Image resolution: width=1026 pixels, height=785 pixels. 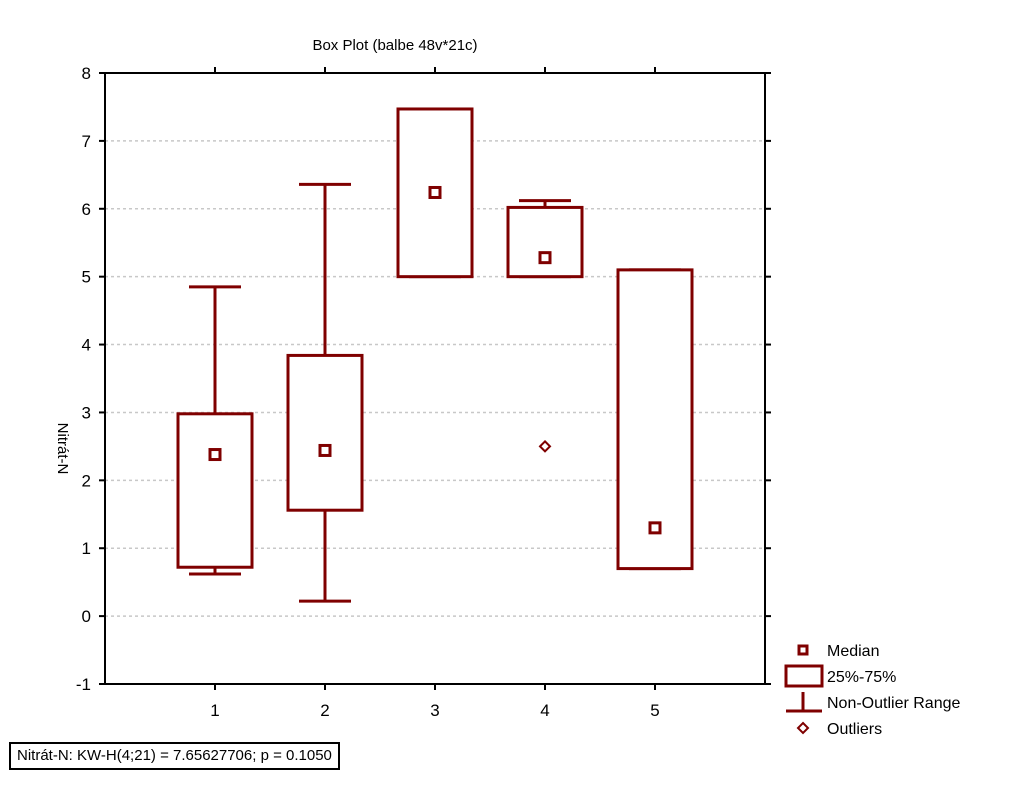 I want to click on x-tick-label: 2, so click(x=324, y=710).